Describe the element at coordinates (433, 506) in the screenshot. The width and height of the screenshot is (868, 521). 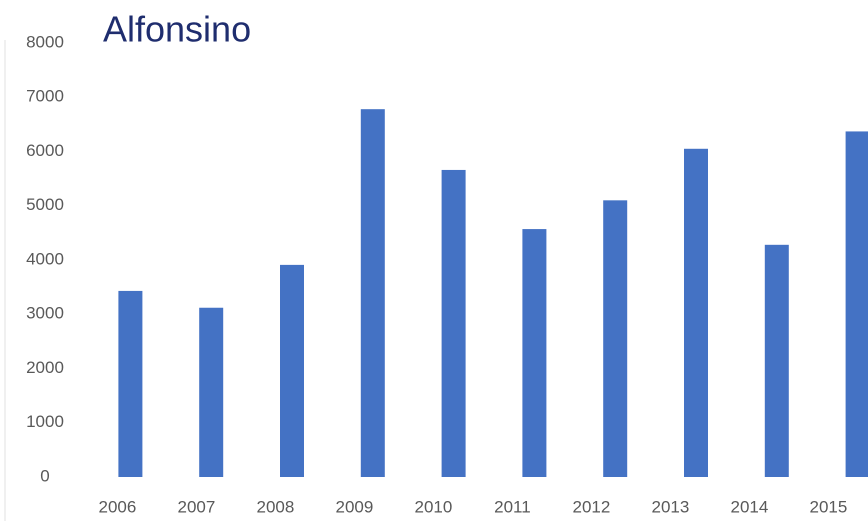
I see `x-tick-label: 2010` at that location.